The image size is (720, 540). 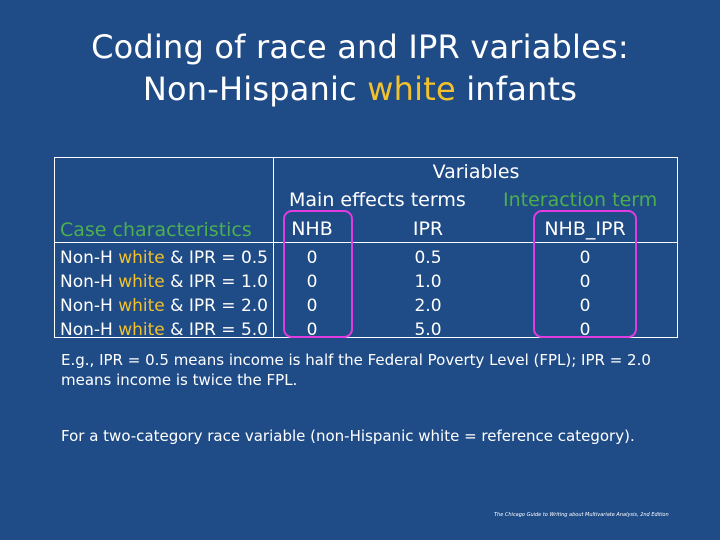 What do you see at coordinates (216, 306) in the screenshot?
I see `row-label-suffix: & IPR = 2.0` at bounding box center [216, 306].